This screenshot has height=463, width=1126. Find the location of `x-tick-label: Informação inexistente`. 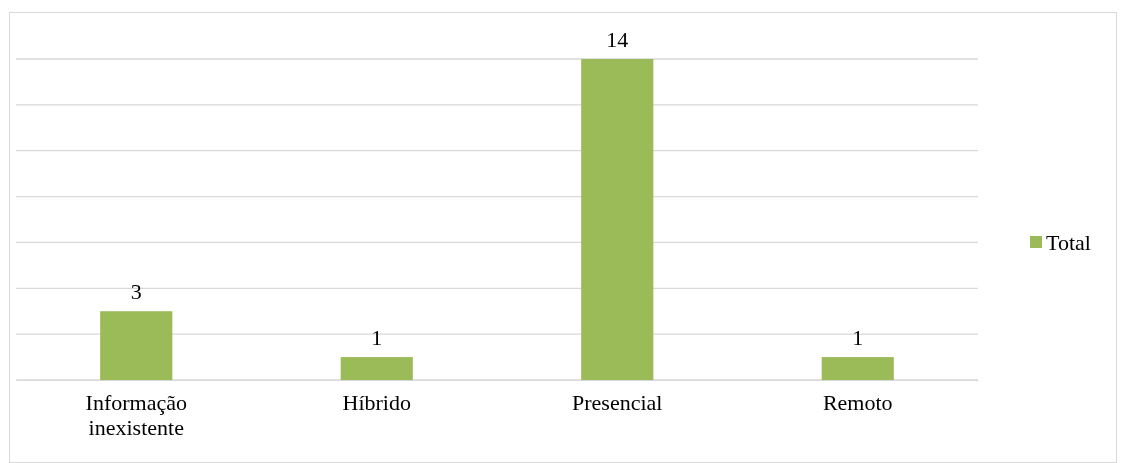

x-tick-label: Informação inexistente is located at coordinates (136, 415).